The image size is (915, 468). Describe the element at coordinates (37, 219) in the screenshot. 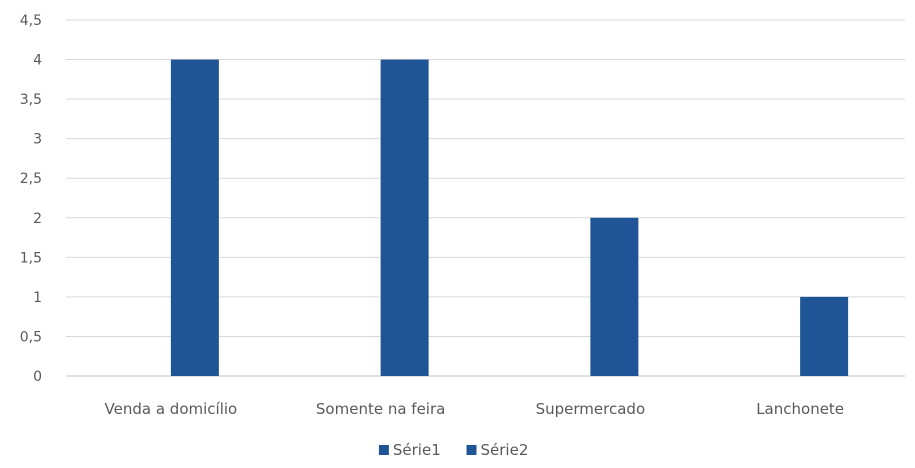

I see `y-tick-label: 2` at that location.